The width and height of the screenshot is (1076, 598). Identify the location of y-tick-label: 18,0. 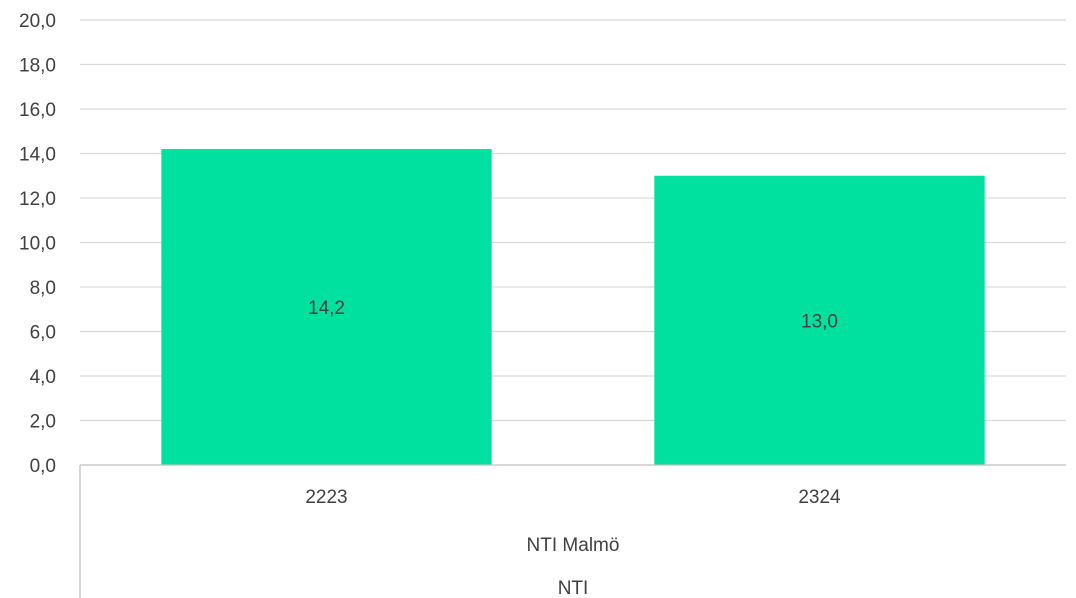
(37, 66).